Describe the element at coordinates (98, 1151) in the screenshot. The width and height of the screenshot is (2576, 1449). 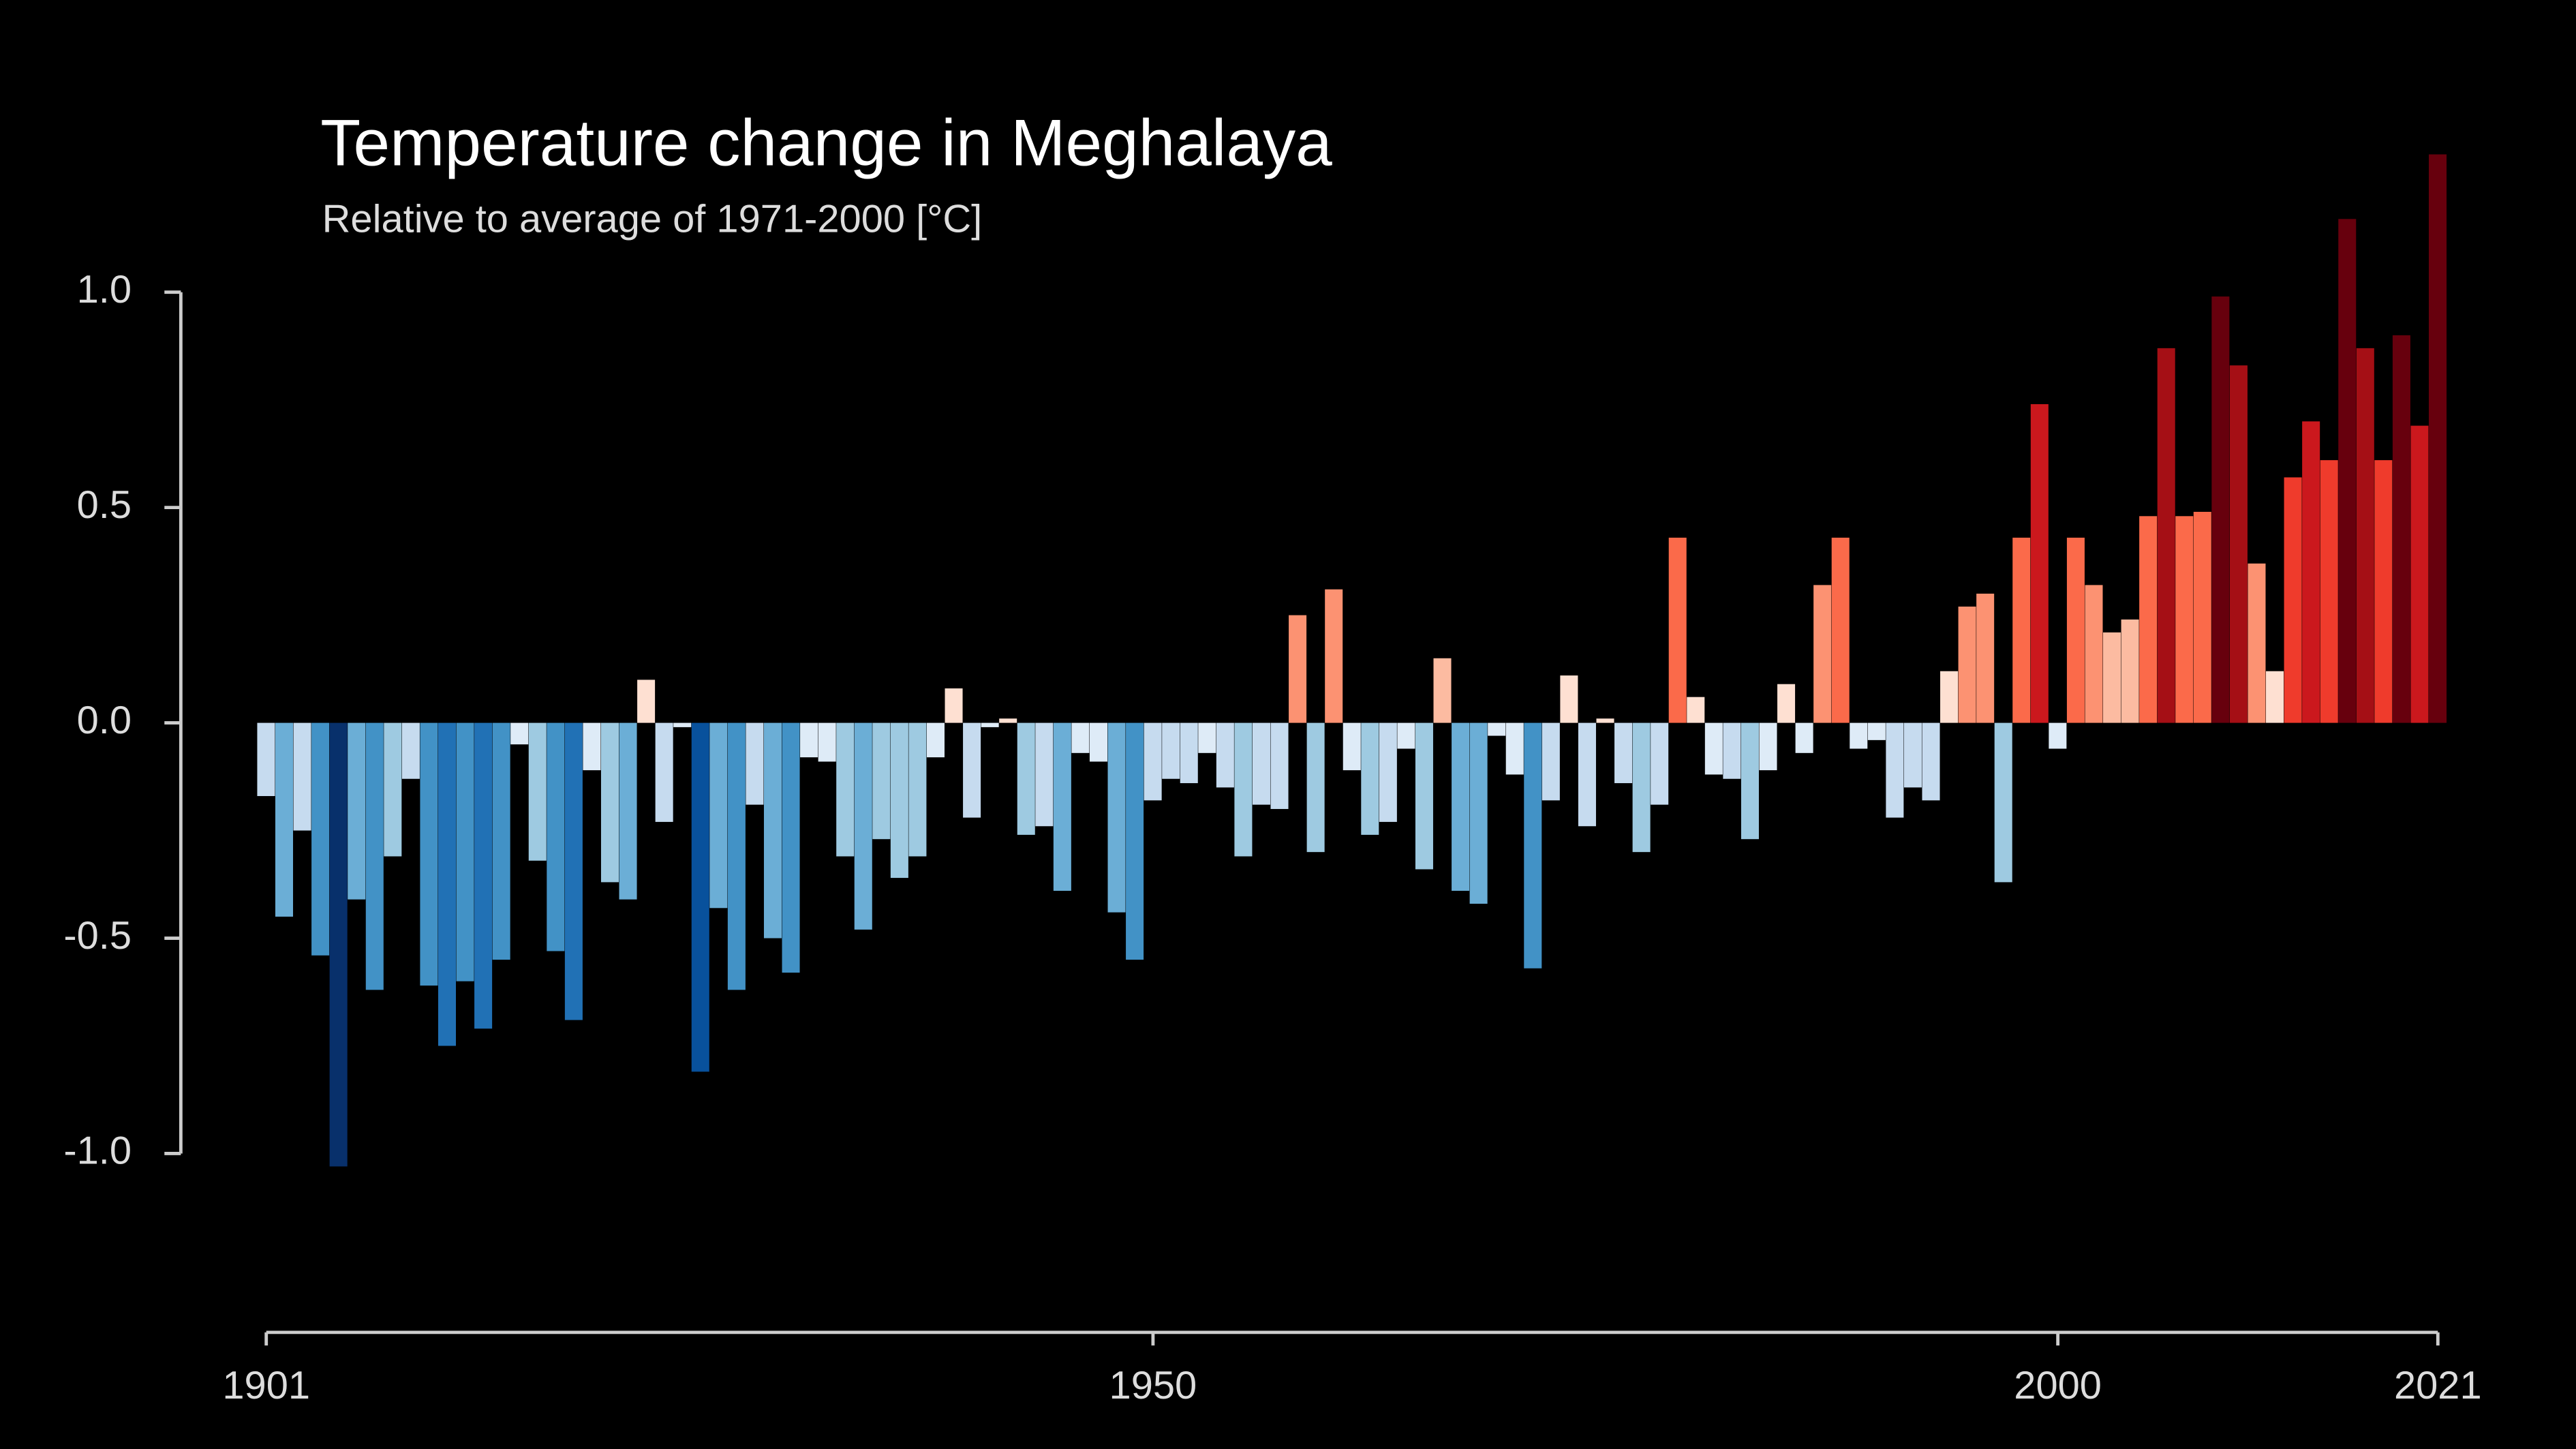
I see `y-tick-label: -1.0` at that location.